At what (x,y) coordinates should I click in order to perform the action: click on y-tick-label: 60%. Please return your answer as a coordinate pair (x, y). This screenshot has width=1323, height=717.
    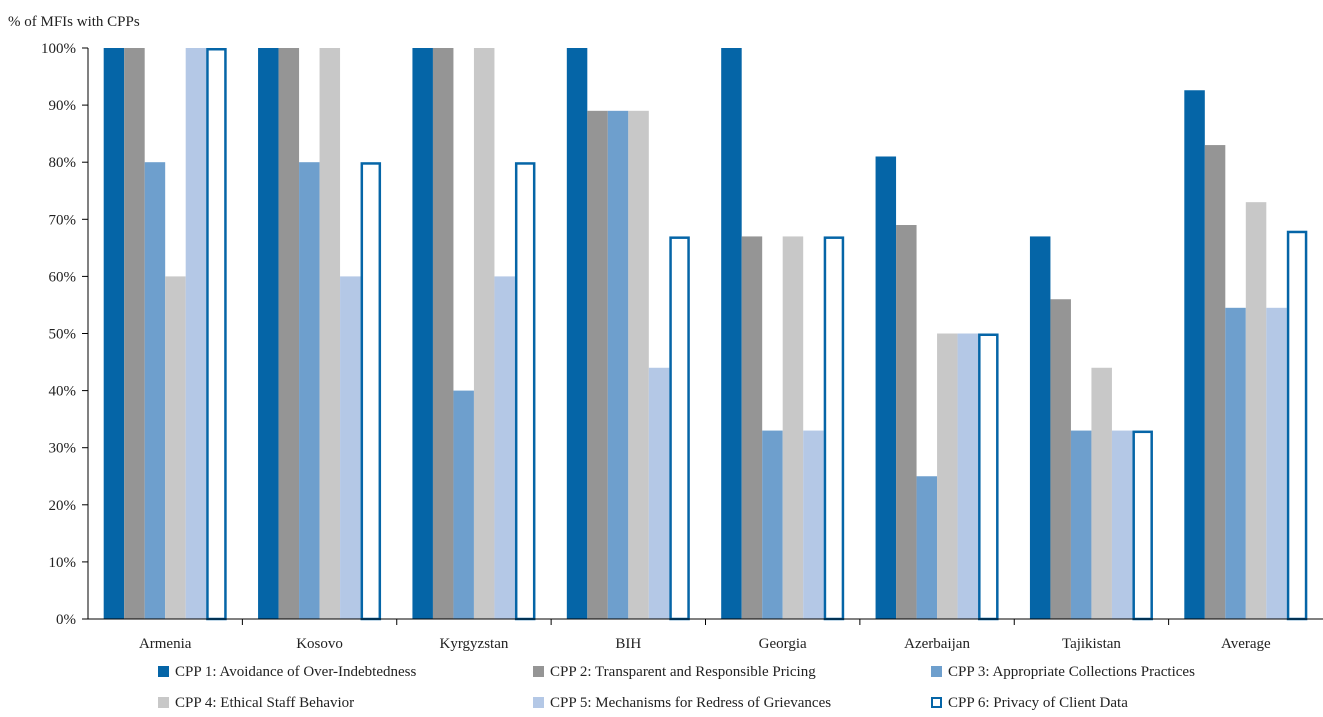
    Looking at the image, I should click on (63, 277).